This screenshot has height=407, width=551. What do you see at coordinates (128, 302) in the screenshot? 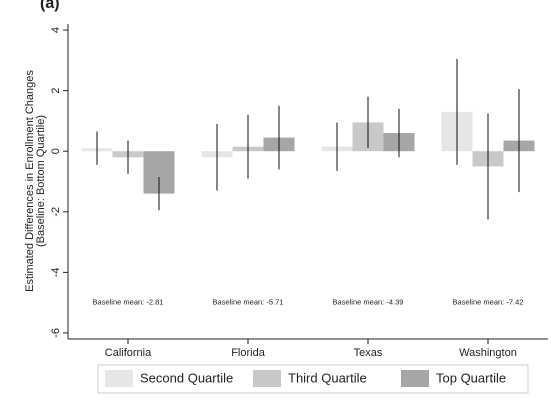
I see `annotation: Baseline mean: -2.81` at bounding box center [128, 302].